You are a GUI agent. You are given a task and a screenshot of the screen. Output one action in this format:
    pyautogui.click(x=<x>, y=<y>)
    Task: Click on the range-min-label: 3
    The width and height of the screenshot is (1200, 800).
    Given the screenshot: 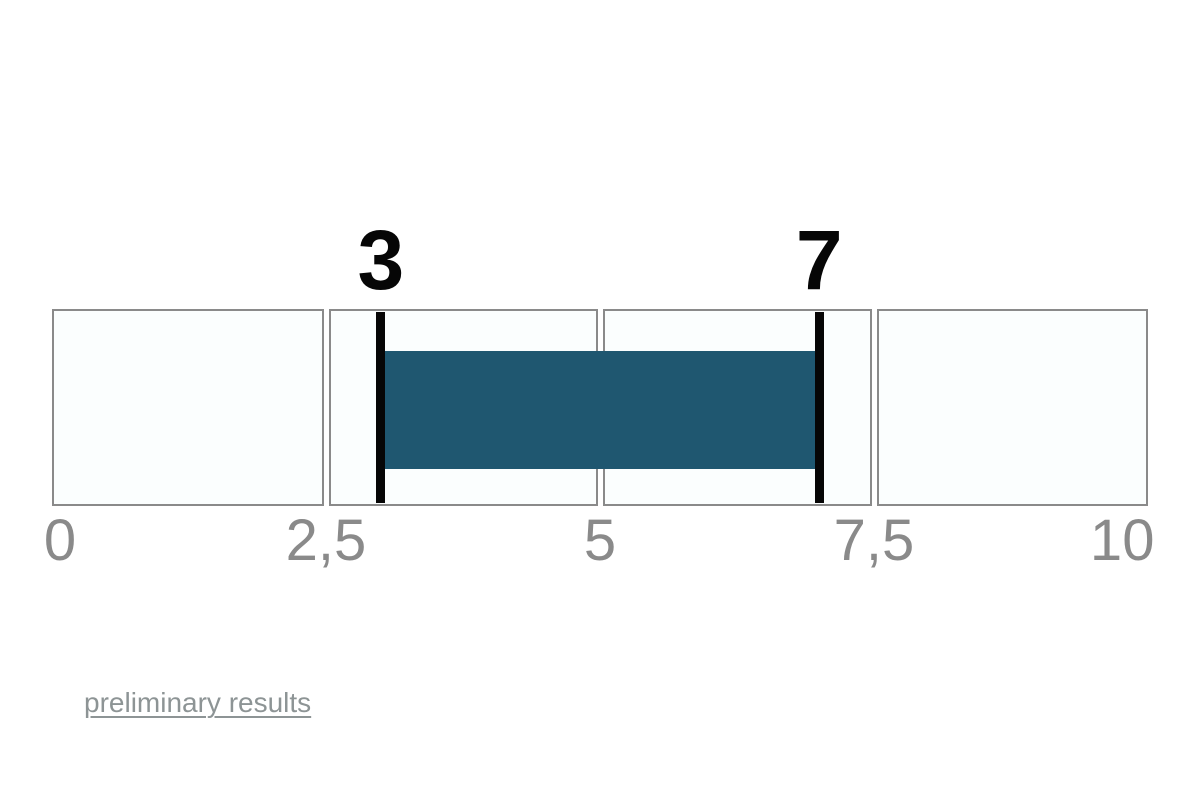 What is the action you would take?
    pyautogui.click(x=381, y=260)
    